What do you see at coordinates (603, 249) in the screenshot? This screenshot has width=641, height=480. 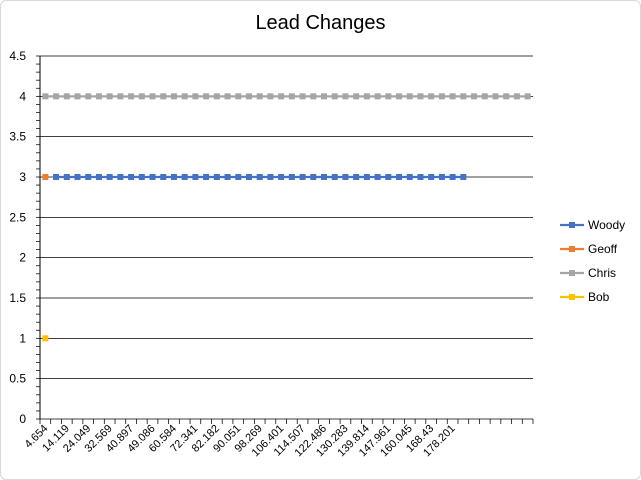 I see `legend-label: Geoff` at bounding box center [603, 249].